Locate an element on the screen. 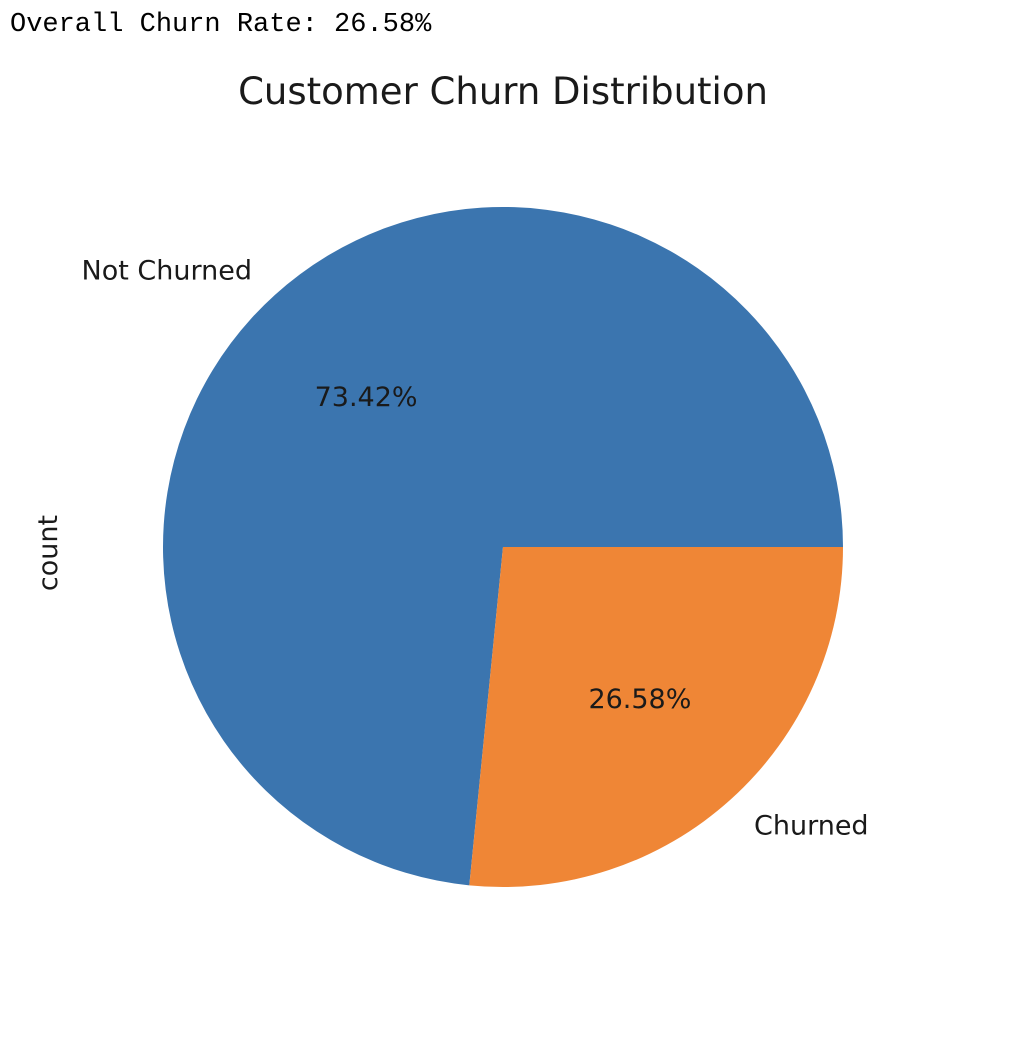 This screenshot has width=1030, height=1040. churn-rate-output: Overall Churn Rate: 26.58% is located at coordinates (221, 25).